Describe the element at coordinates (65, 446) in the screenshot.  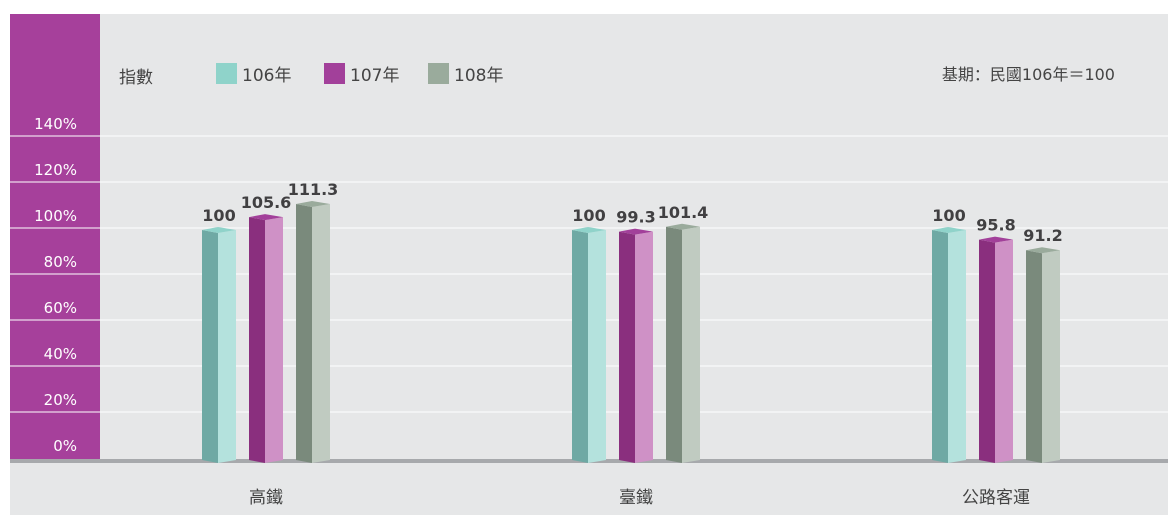
I see `y-tick-label: 0%` at that location.